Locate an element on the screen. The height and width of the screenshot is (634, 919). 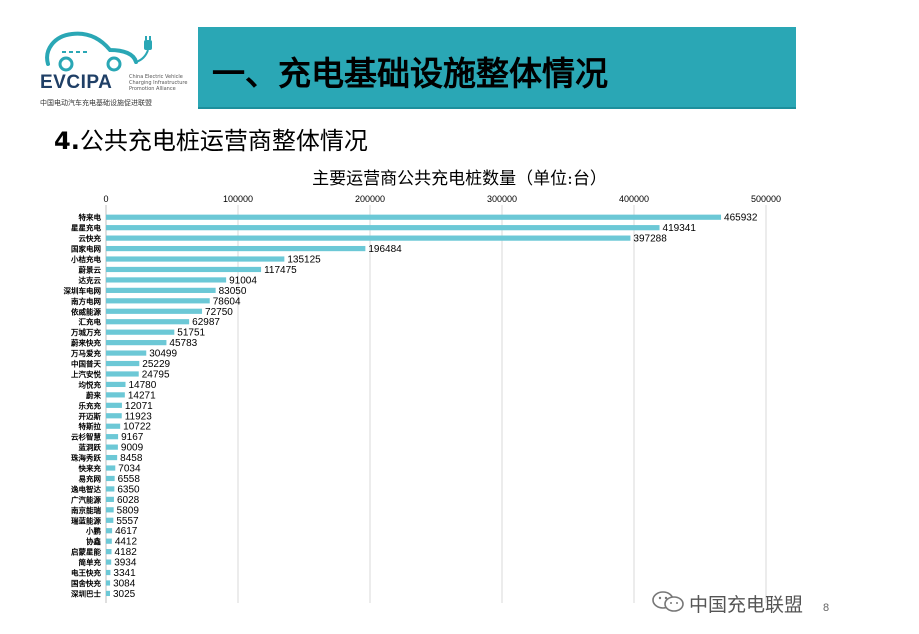
data-label: 72750 is located at coordinates (219, 312).